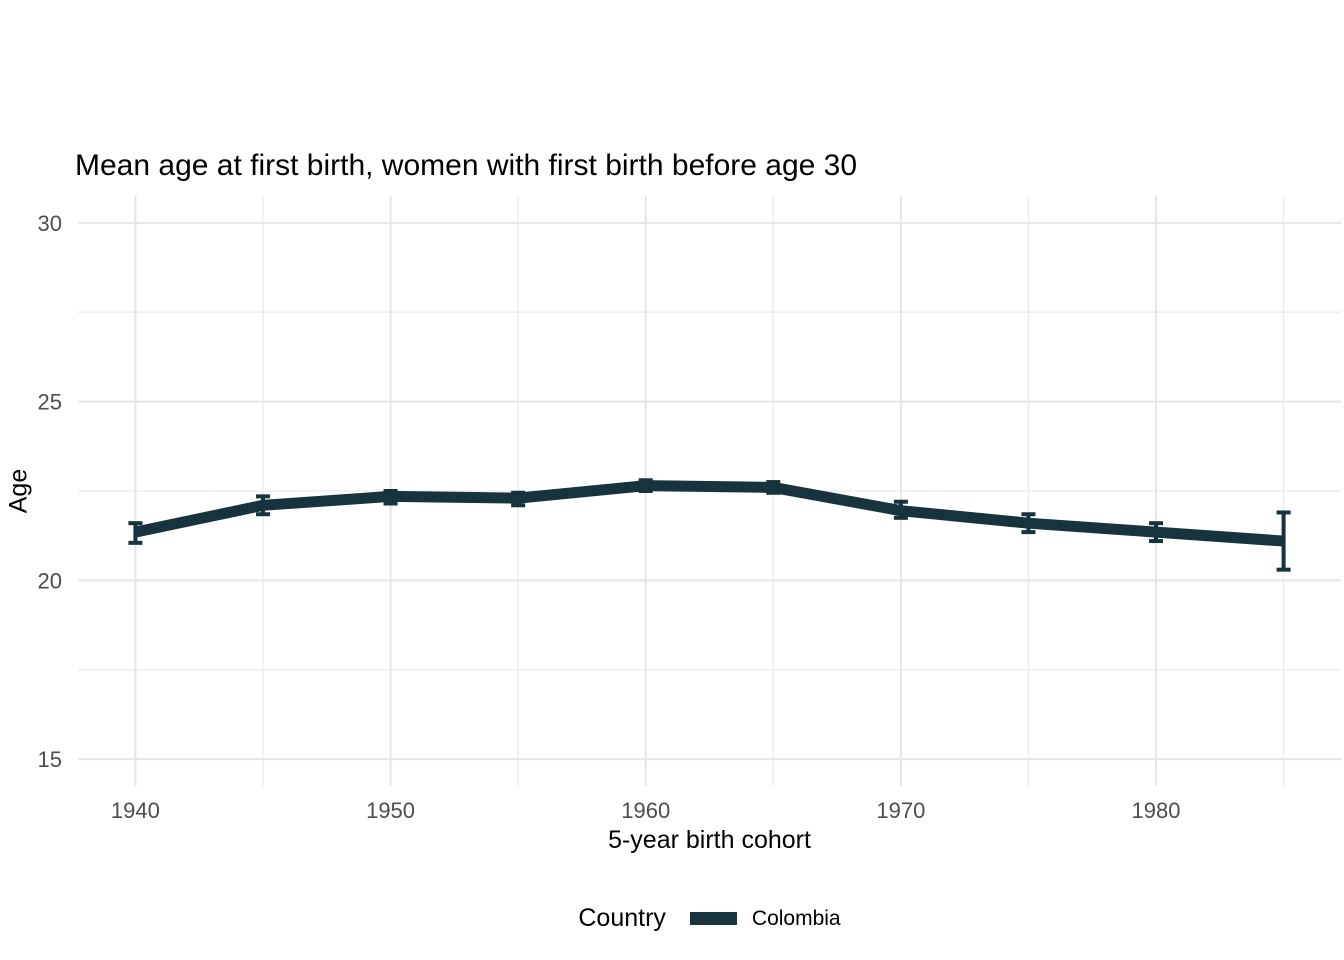 The image size is (1344, 960). Describe the element at coordinates (50, 759) in the screenshot. I see `y-tick-label: 15` at that location.